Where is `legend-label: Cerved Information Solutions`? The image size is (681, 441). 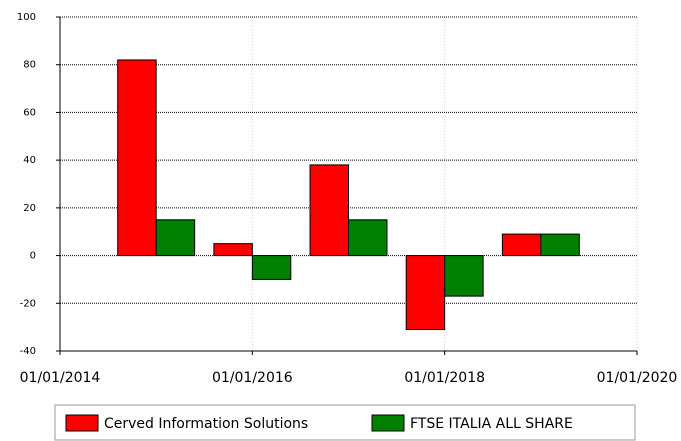
legend-label: Cerved Information Solutions is located at coordinates (206, 424).